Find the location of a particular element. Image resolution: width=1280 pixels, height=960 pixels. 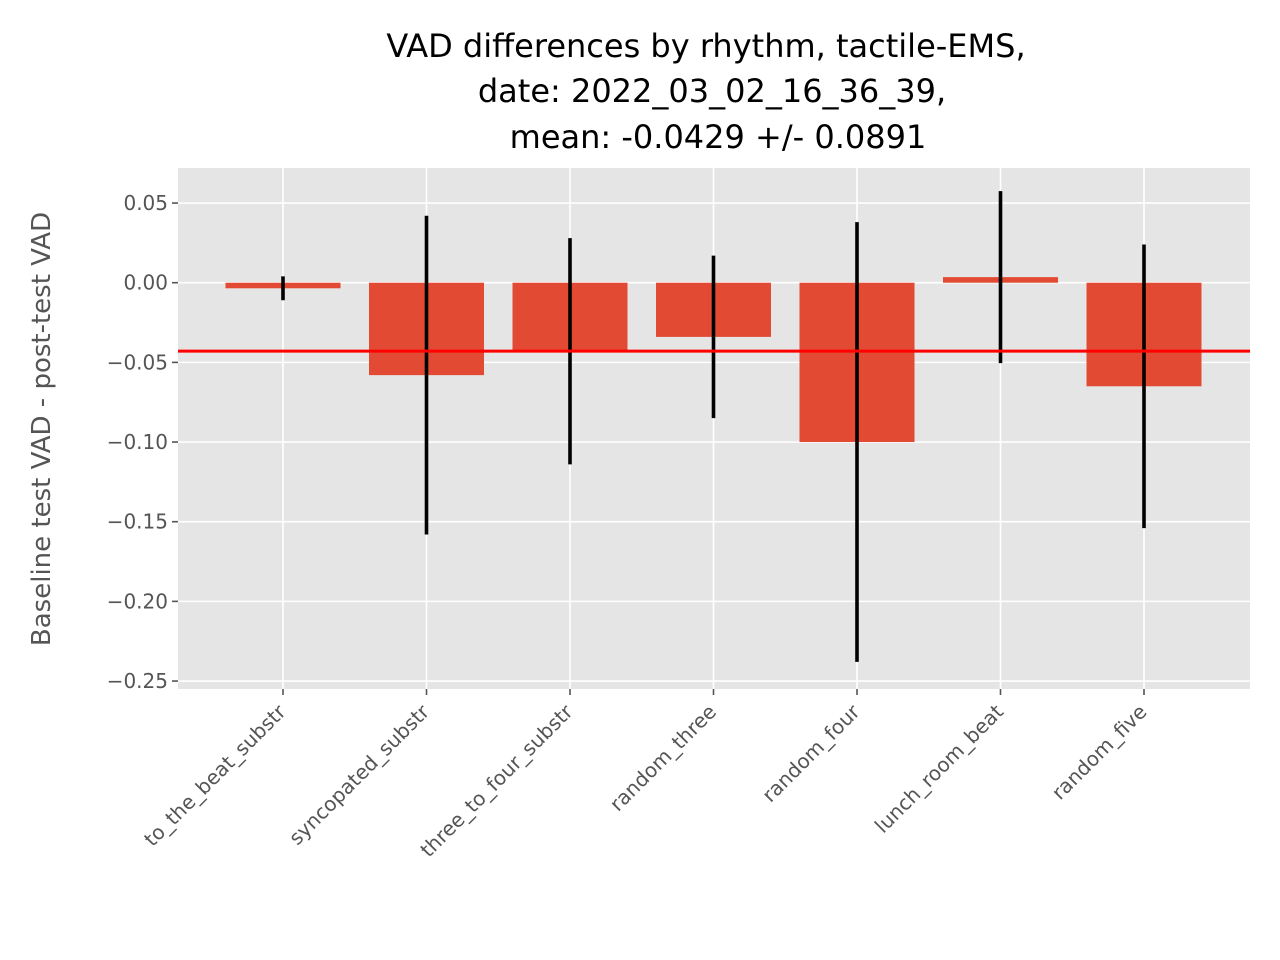

chart-title-line-1: VAD differences by rhythm, tactile-EMS, is located at coordinates (705, 46).